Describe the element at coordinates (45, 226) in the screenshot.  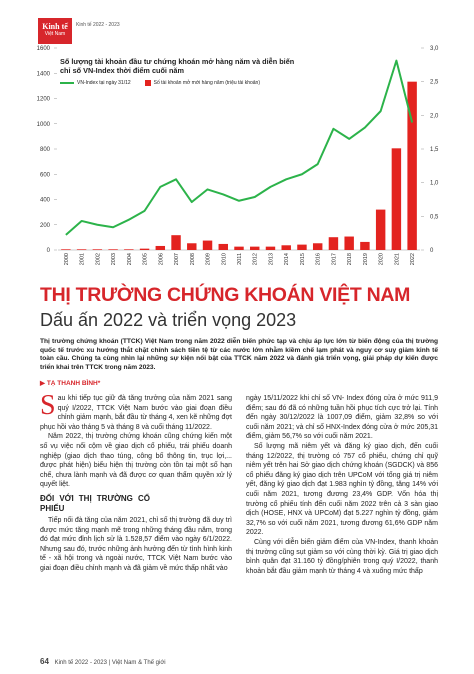
I see `y-tick-label: 200` at that location.